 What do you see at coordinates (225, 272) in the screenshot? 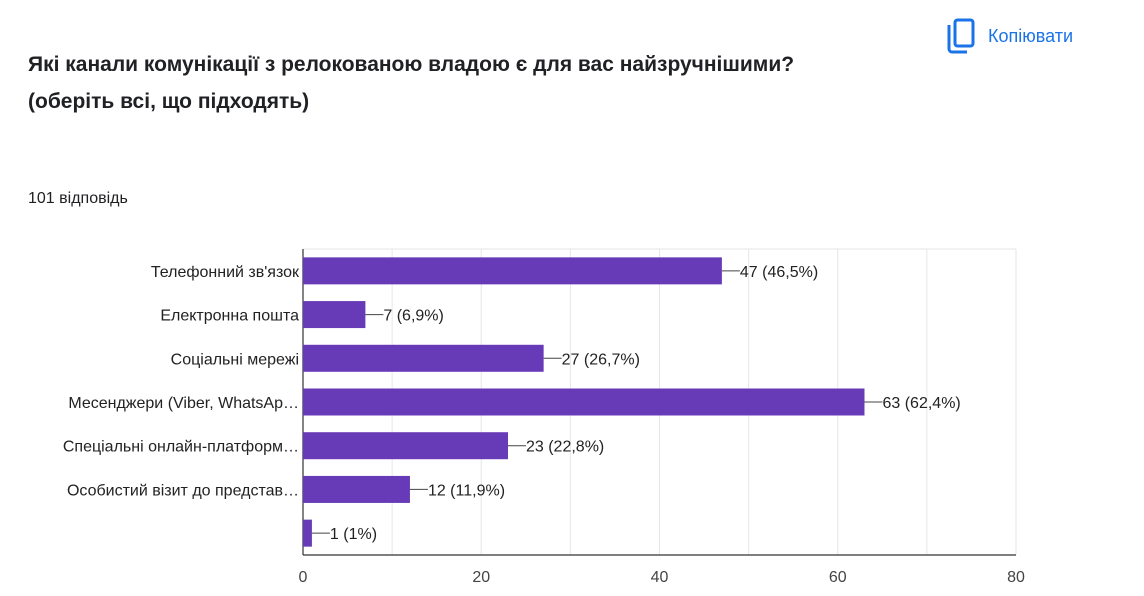
I see `category-label: Телефонний зв'язок` at bounding box center [225, 272].